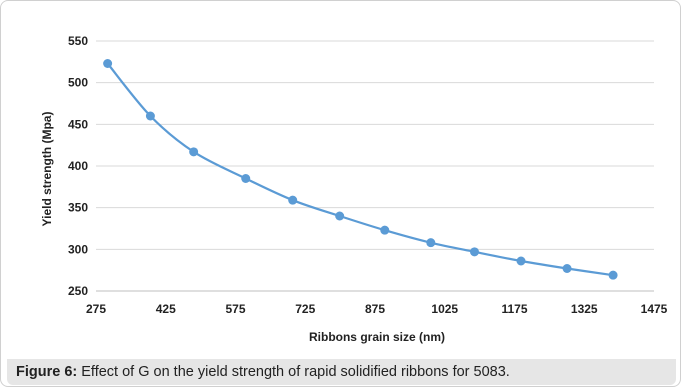 The width and height of the screenshot is (681, 387). Describe the element at coordinates (96, 309) in the screenshot. I see `x-tick-label: 275` at that location.